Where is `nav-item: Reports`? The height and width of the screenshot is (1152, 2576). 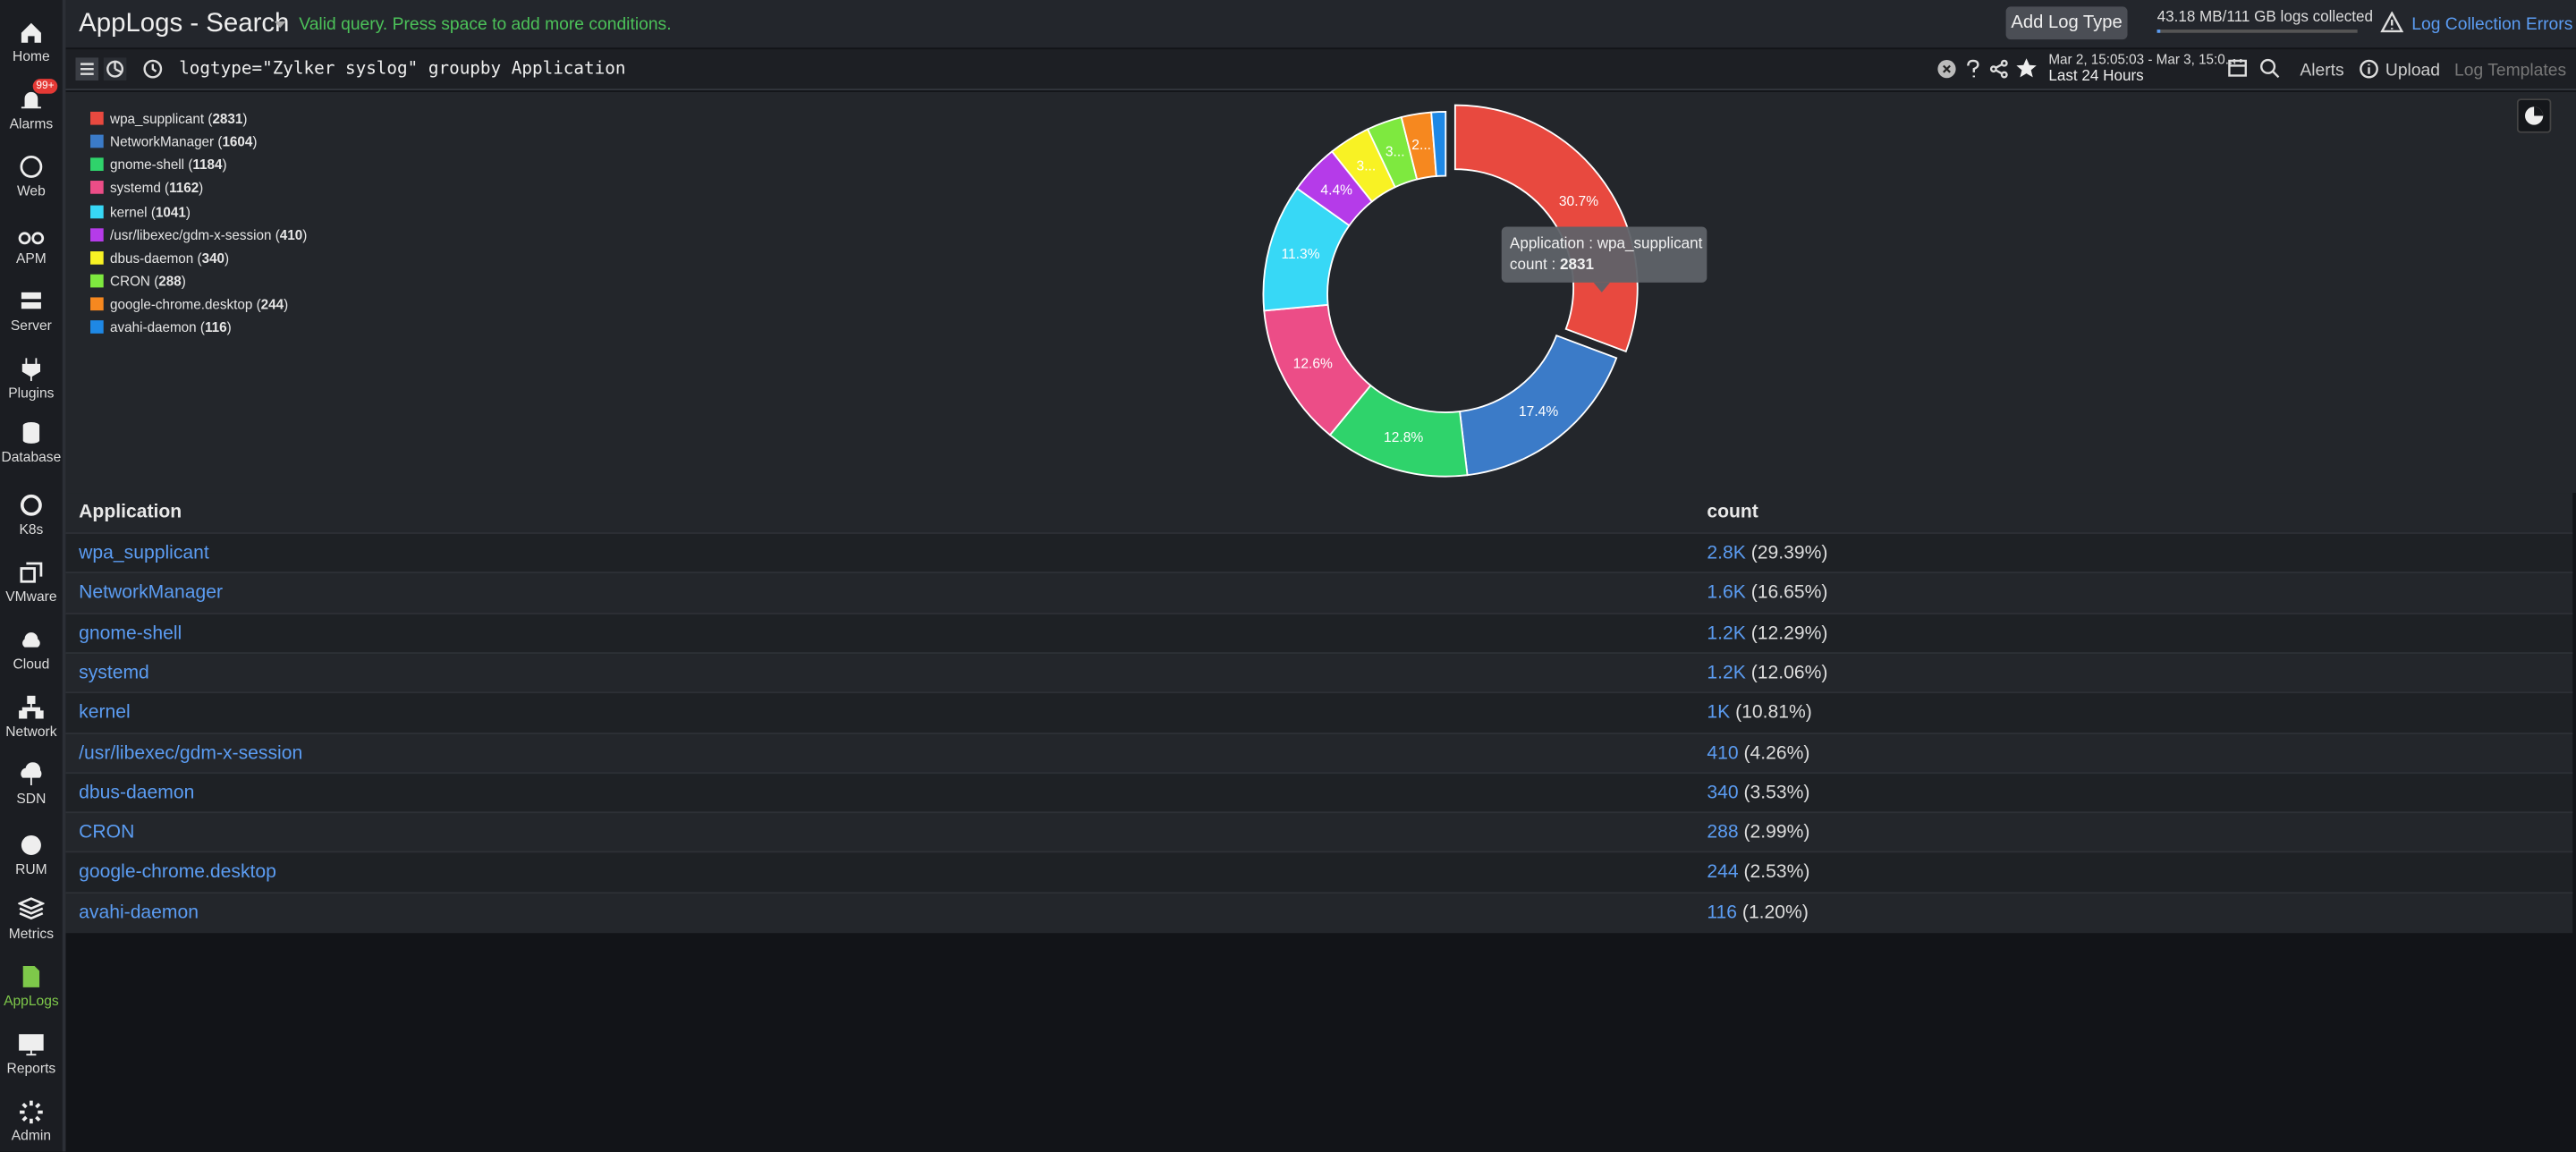
nav-item: Reports is located at coordinates (31, 1062).